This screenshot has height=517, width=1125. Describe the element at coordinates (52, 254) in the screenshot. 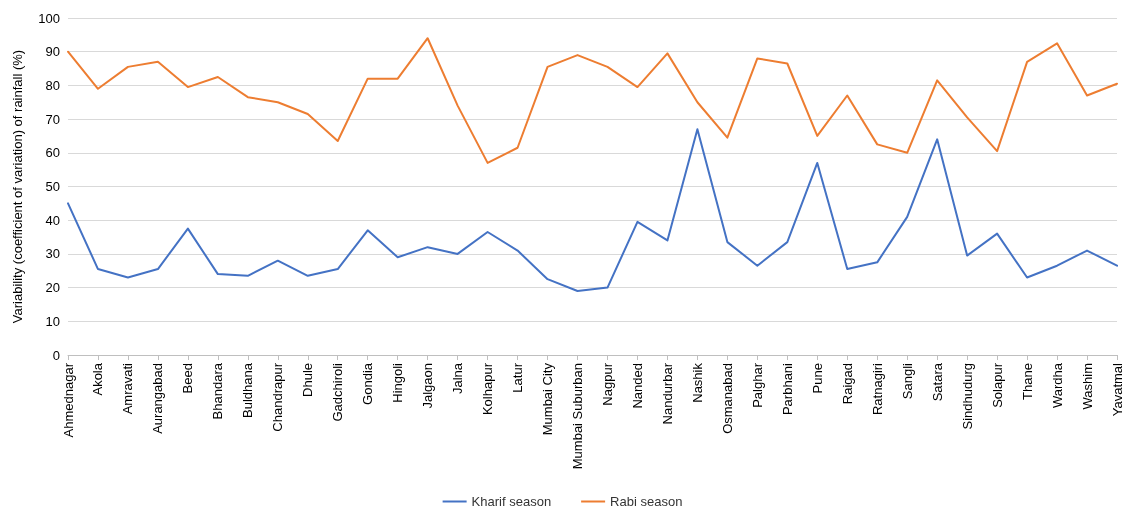

I see `y-tick-label: 30` at that location.